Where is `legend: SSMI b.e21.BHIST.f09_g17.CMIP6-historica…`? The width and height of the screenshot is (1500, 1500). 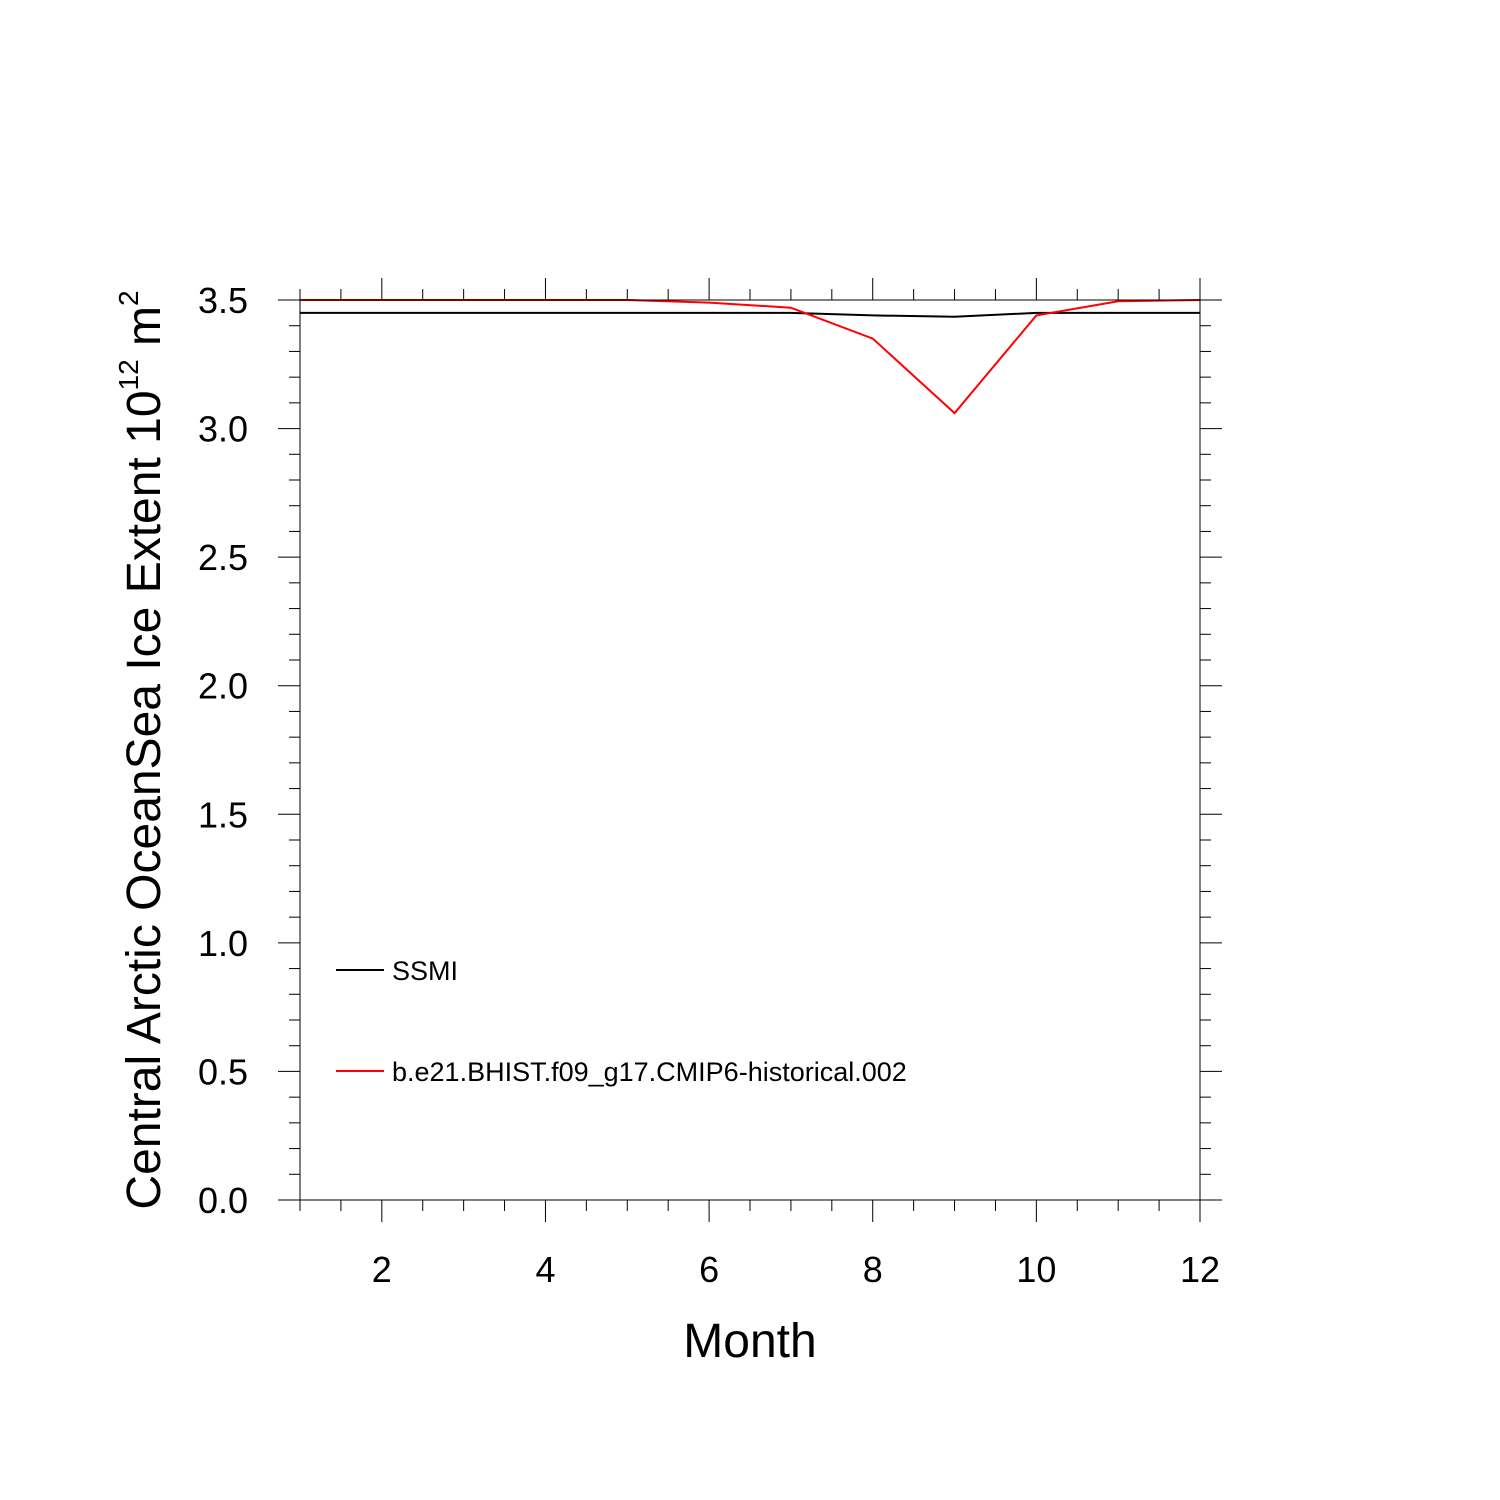
legend: SSMI b.e21.BHIST.f09_g17.CMIP6-historica… is located at coordinates (621, 1021).